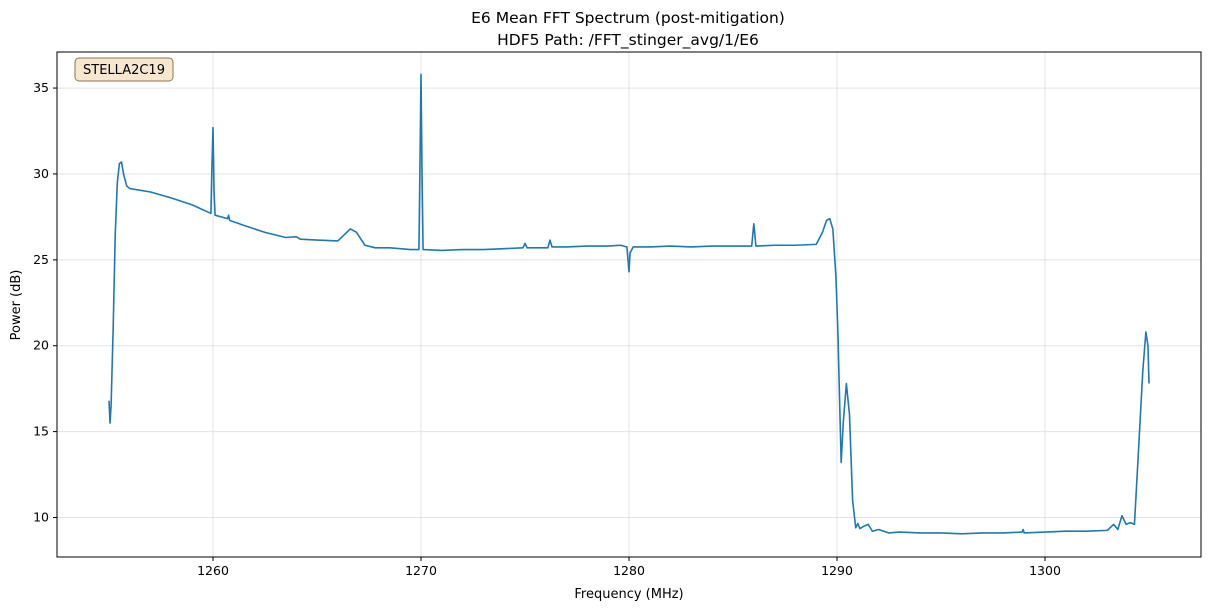 The width and height of the screenshot is (1211, 611). Describe the element at coordinates (16, 305) in the screenshot. I see `y-axis-label: Power (dB)` at that location.